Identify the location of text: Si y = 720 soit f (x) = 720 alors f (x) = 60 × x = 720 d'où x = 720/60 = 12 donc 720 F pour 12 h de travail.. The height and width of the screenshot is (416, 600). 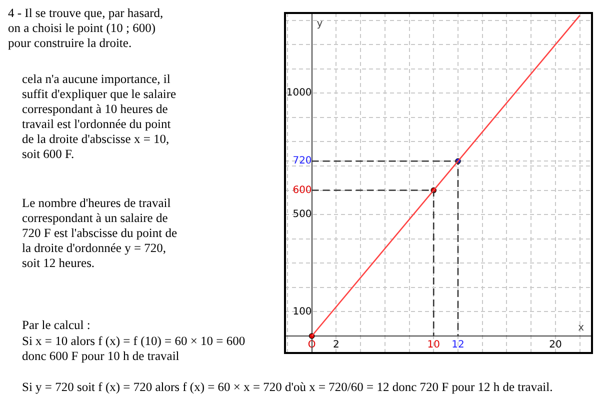
(288, 387).